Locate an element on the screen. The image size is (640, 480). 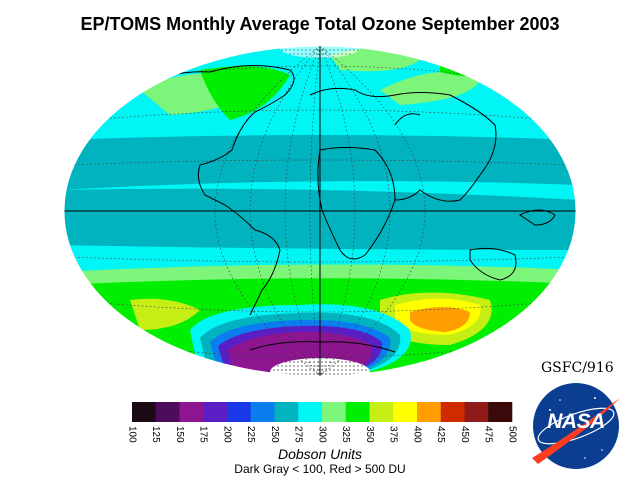
colorbar-tick-label: 175 is located at coordinates (203, 434).